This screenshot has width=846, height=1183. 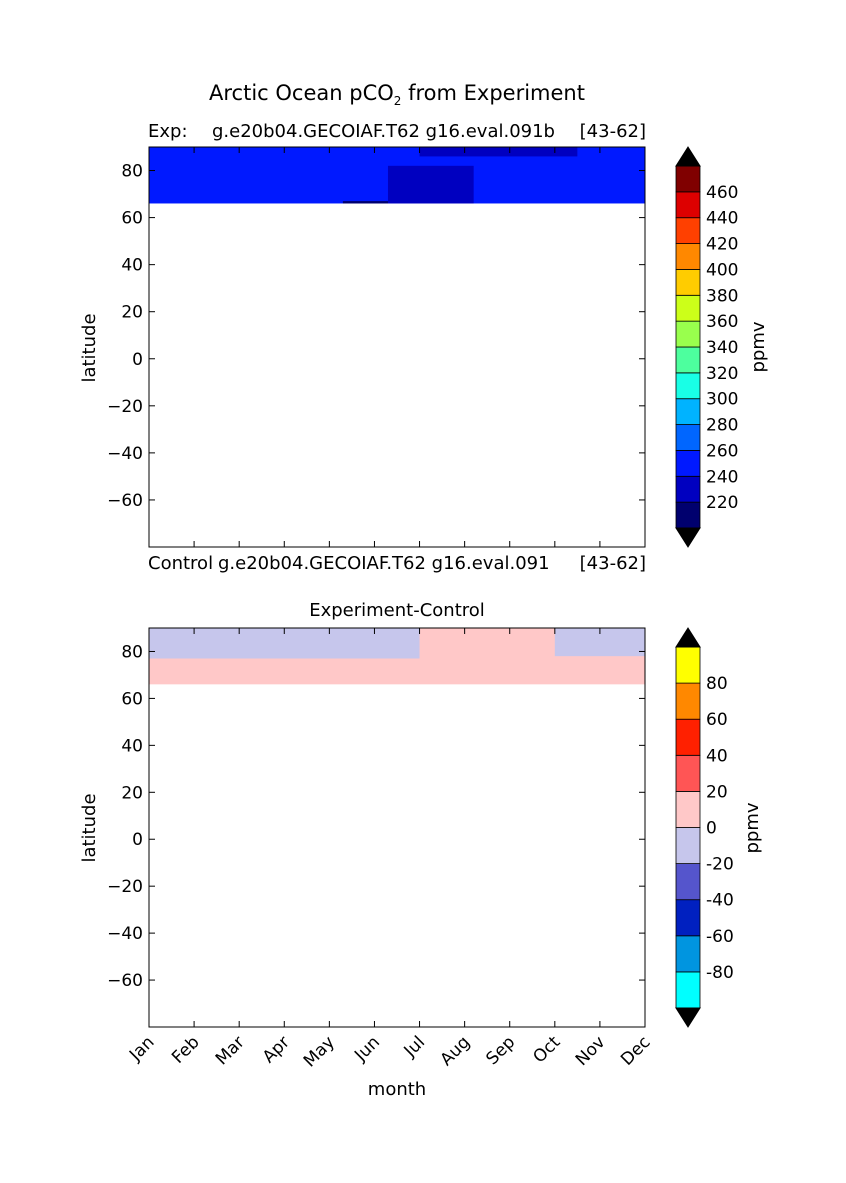 What do you see at coordinates (185, 1049) in the screenshot?
I see `x-tick-label: Feb` at bounding box center [185, 1049].